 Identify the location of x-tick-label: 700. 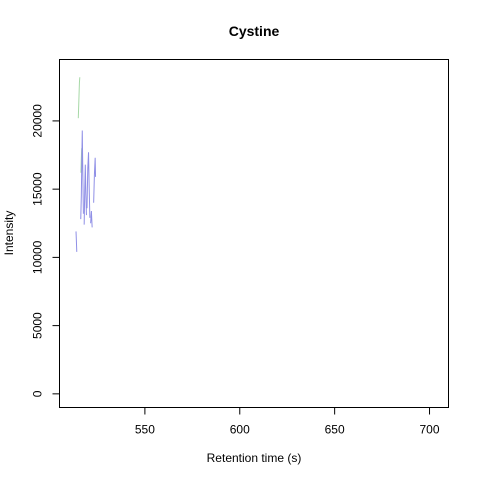
(430, 430).